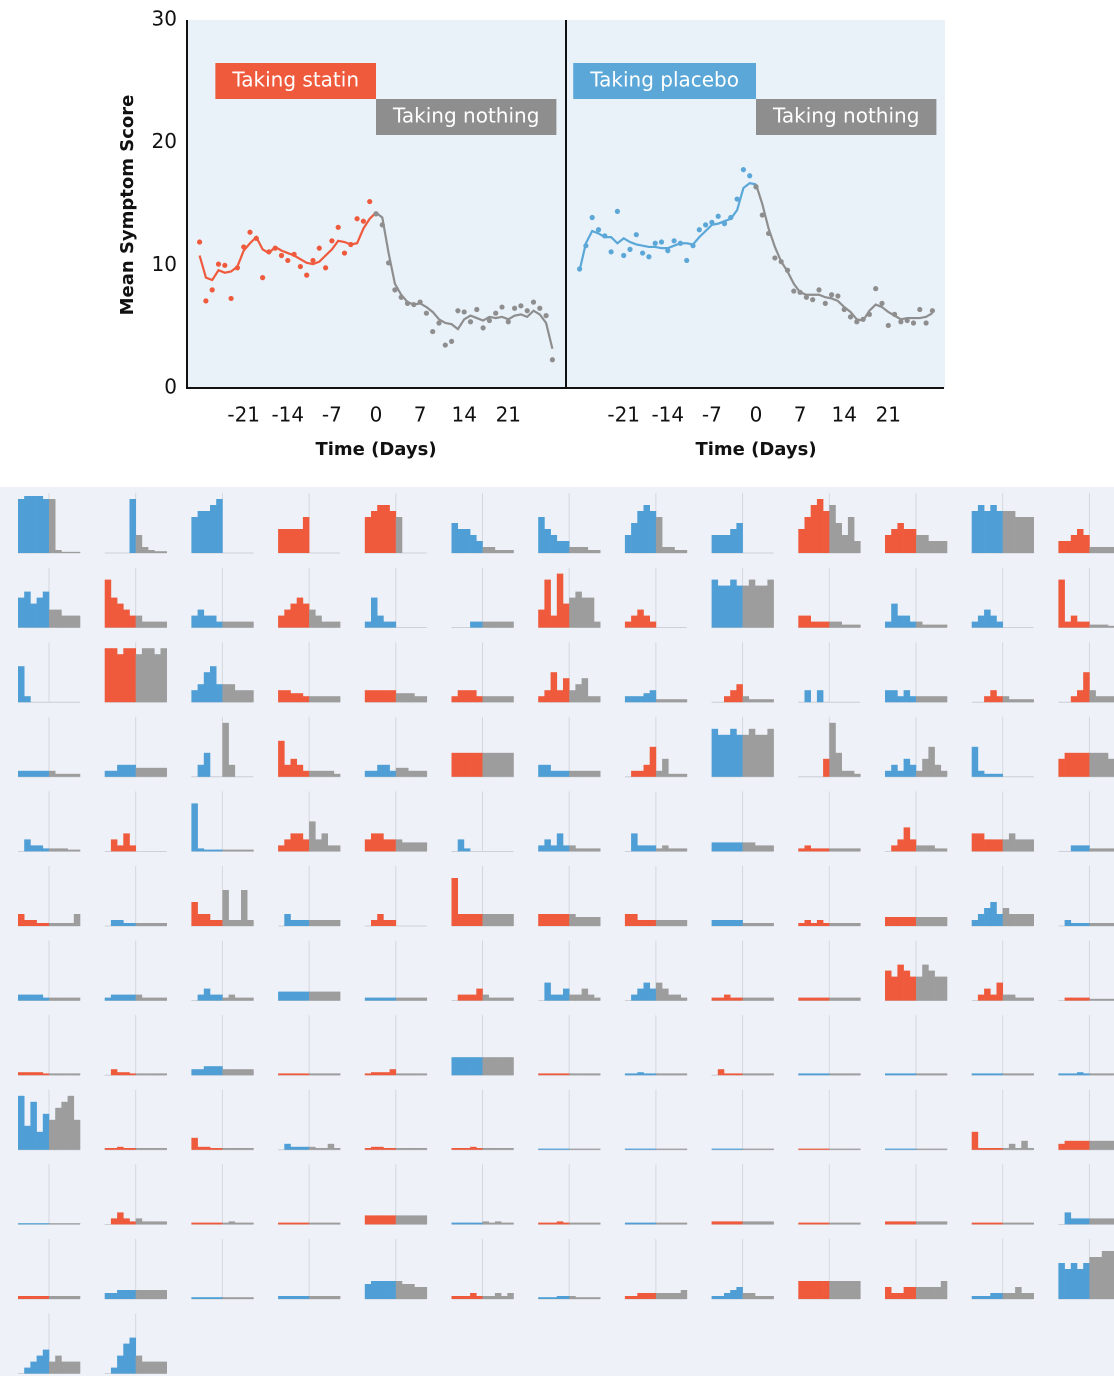 The height and width of the screenshot is (1376, 1114). Describe the element at coordinates (127, 205) in the screenshot. I see `y-axis-title: Mean Symptom Score` at that location.